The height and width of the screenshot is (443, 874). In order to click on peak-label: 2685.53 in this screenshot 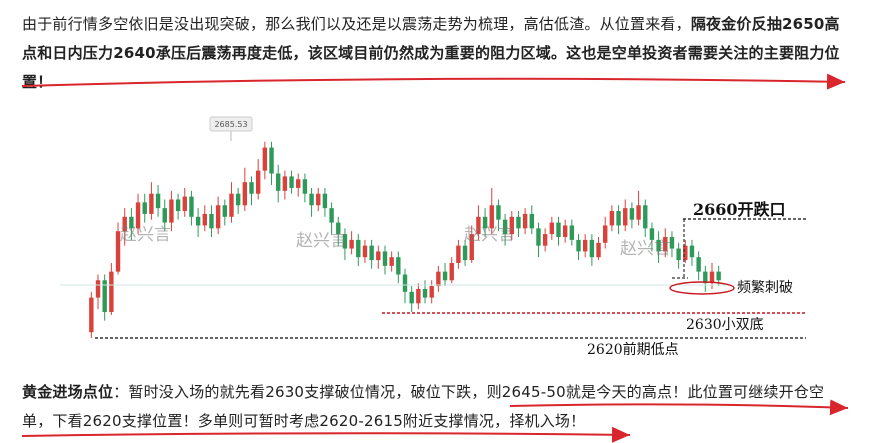, I will do `click(230, 124)`.